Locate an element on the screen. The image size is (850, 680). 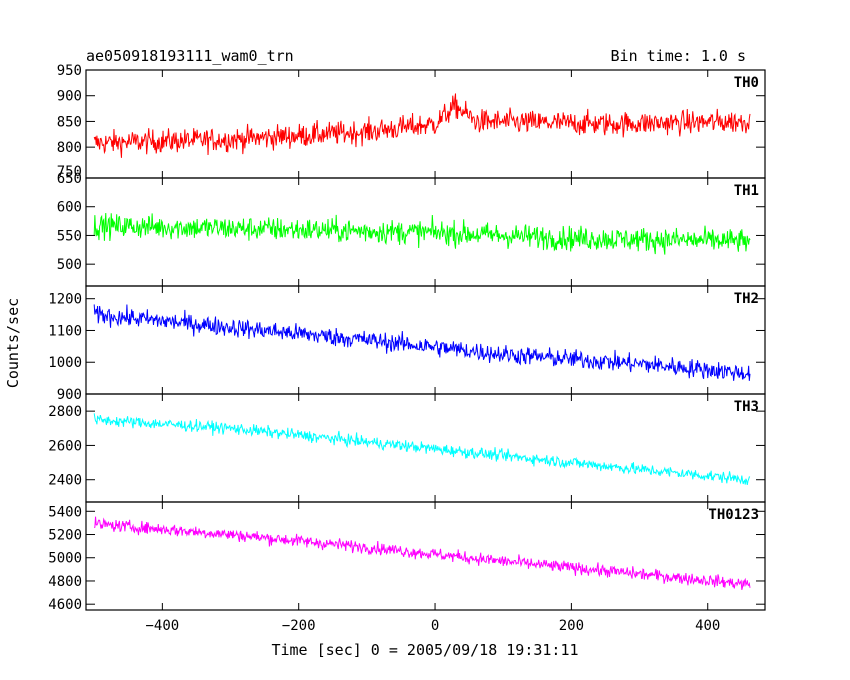
y-tick-label: 1000 is located at coordinates (65, 363).